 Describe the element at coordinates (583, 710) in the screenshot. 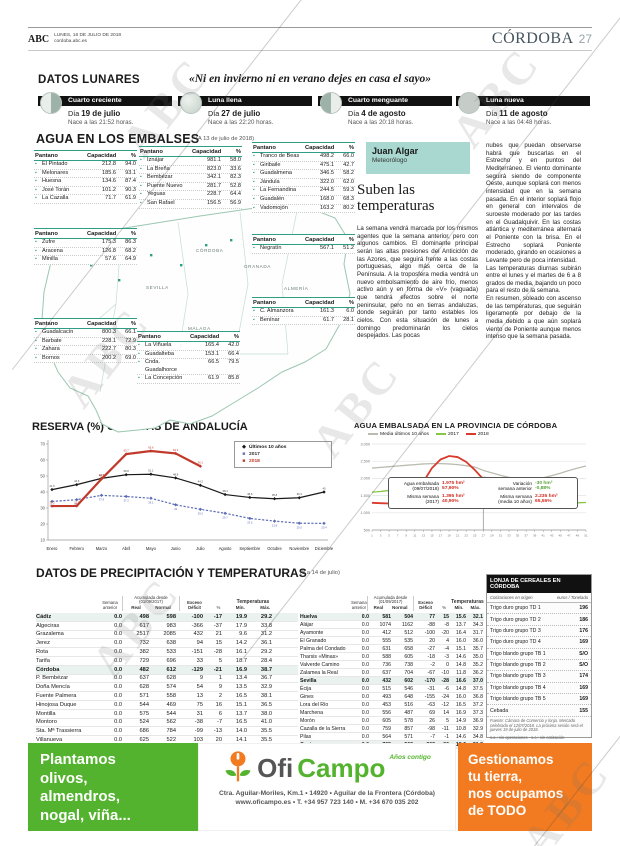

I see `cereal-price: 155` at that location.